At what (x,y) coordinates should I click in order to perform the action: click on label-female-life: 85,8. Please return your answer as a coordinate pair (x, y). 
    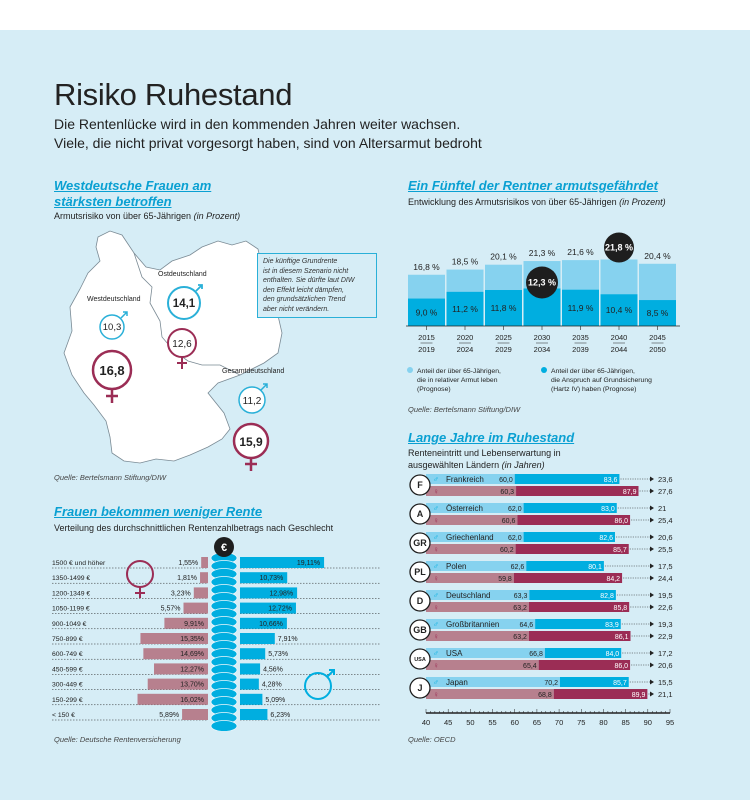
    Looking at the image, I should click on (621, 608).